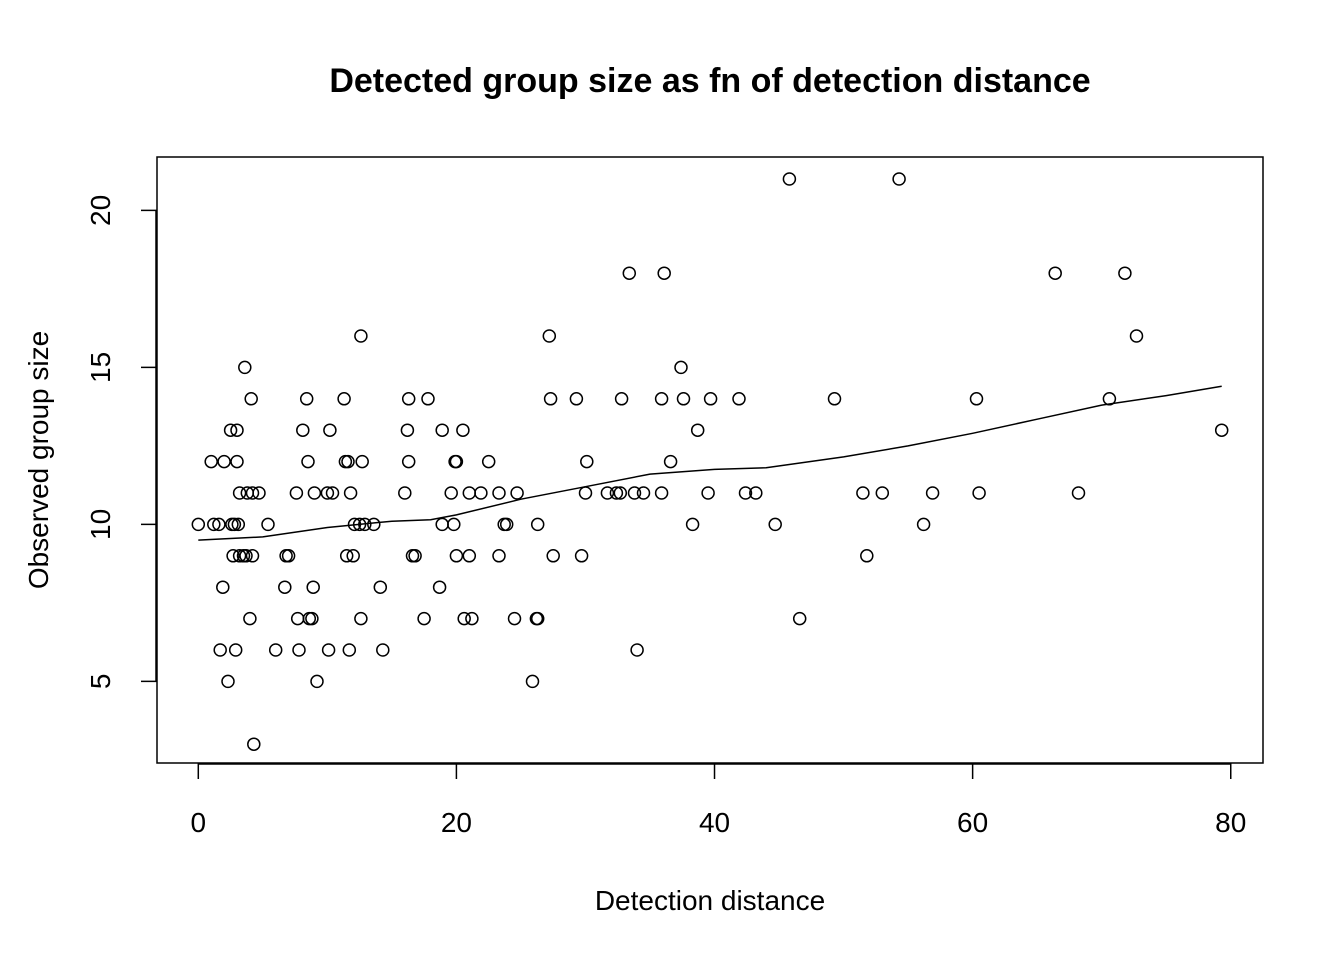 Image resolution: width=1344 pixels, height=960 pixels. Describe the element at coordinates (38, 460) in the screenshot. I see `y-axis-label: Observed group size` at that location.